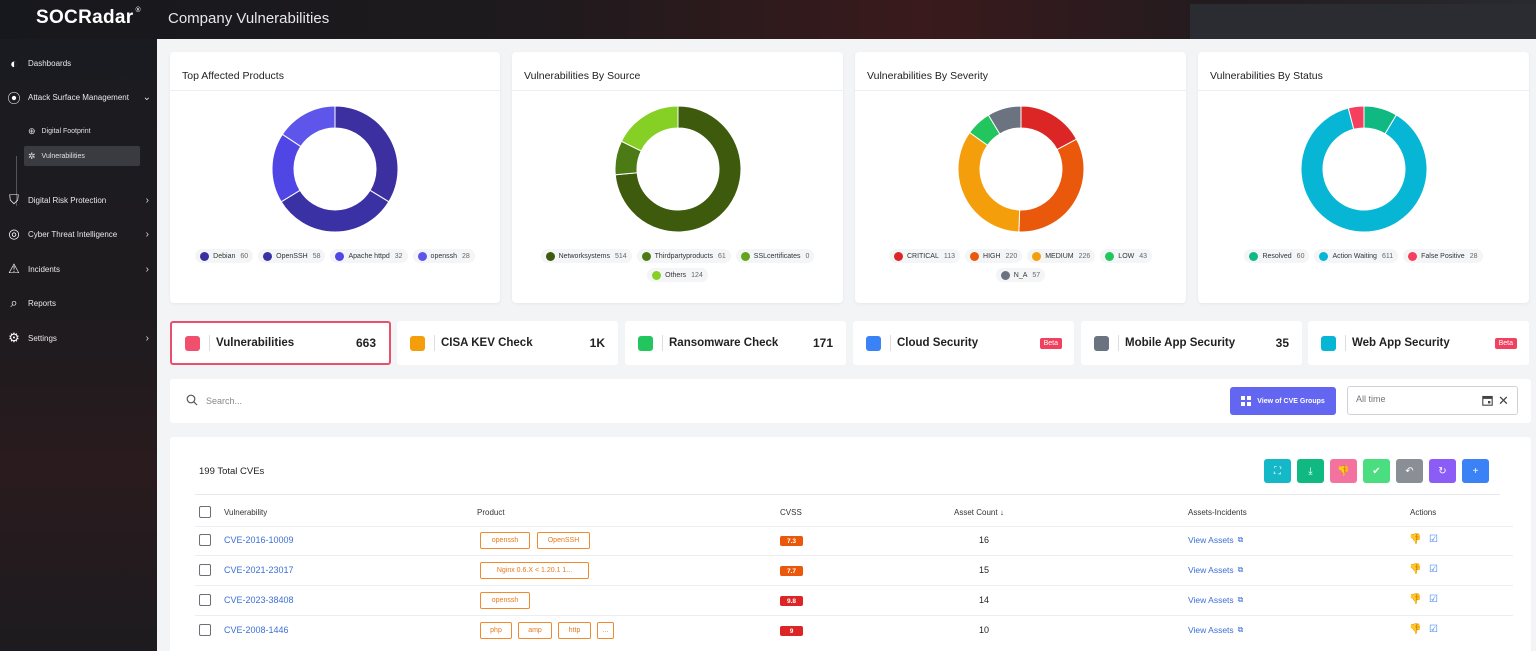 The height and width of the screenshot is (651, 1536). I want to click on date-range-input, so click(1411, 399).